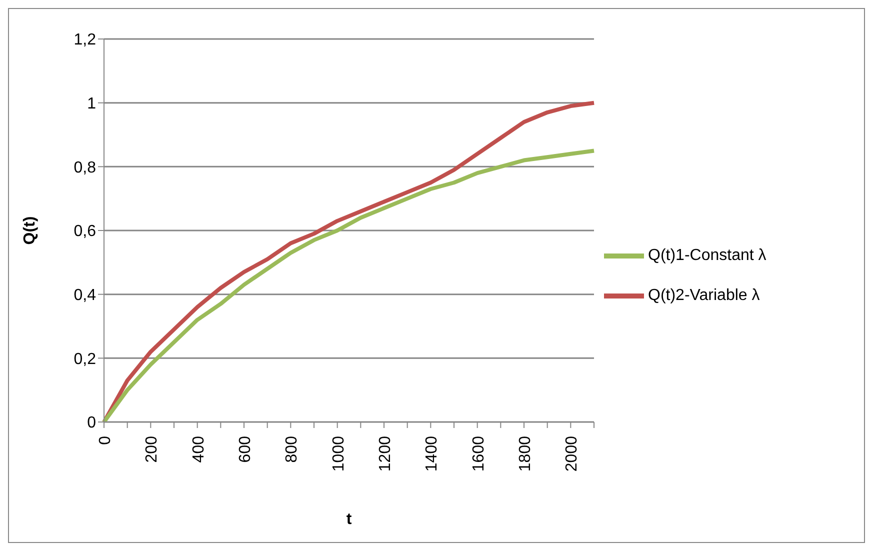  Describe the element at coordinates (91, 423) in the screenshot. I see `y-tick-label: 0` at that location.